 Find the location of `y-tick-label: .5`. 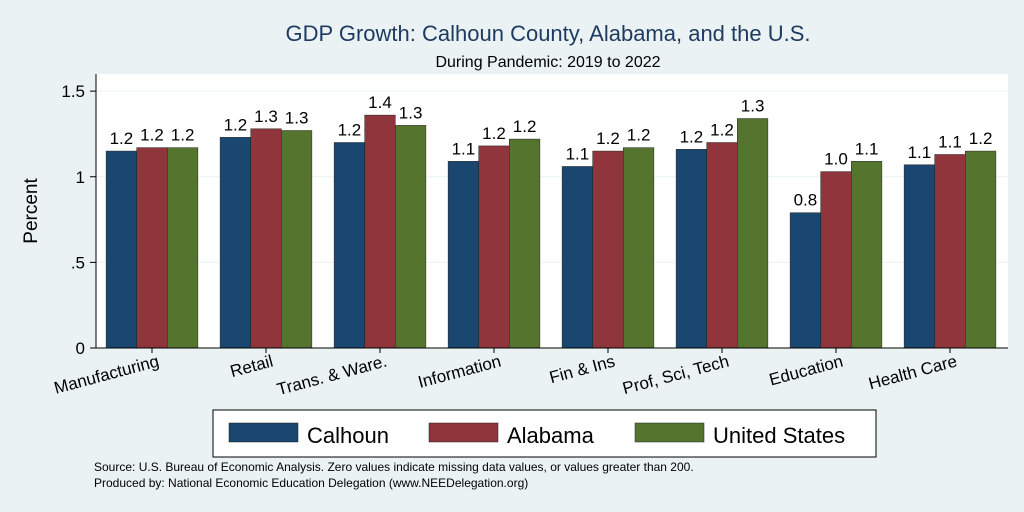

y-tick-label: .5 is located at coordinates (78, 262).